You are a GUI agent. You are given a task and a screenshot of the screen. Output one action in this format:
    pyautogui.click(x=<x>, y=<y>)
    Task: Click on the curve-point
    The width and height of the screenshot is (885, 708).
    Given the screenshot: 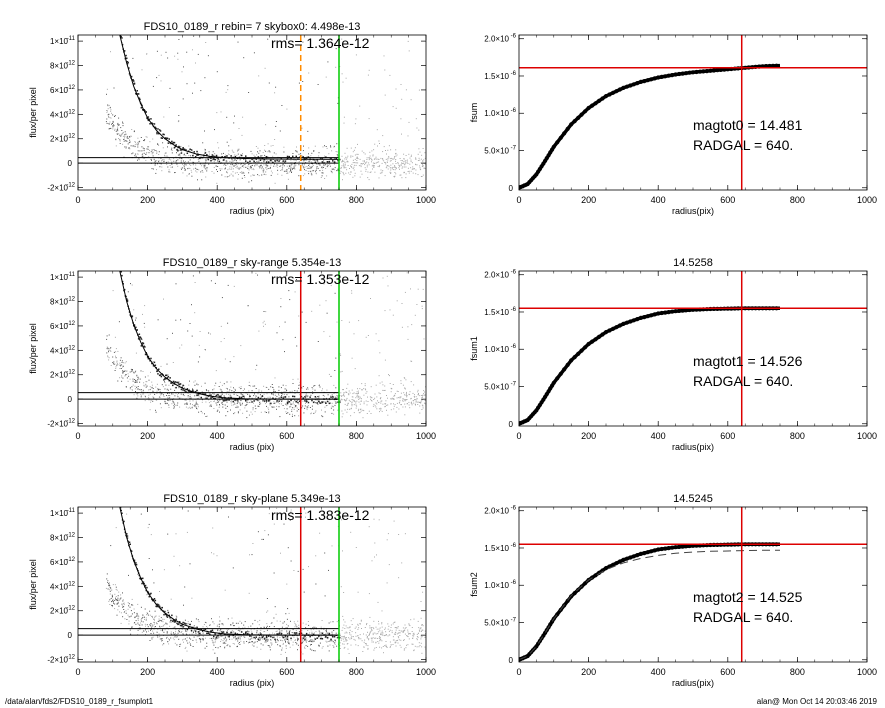 What is the action you would take?
    pyautogui.click(x=521, y=187)
    